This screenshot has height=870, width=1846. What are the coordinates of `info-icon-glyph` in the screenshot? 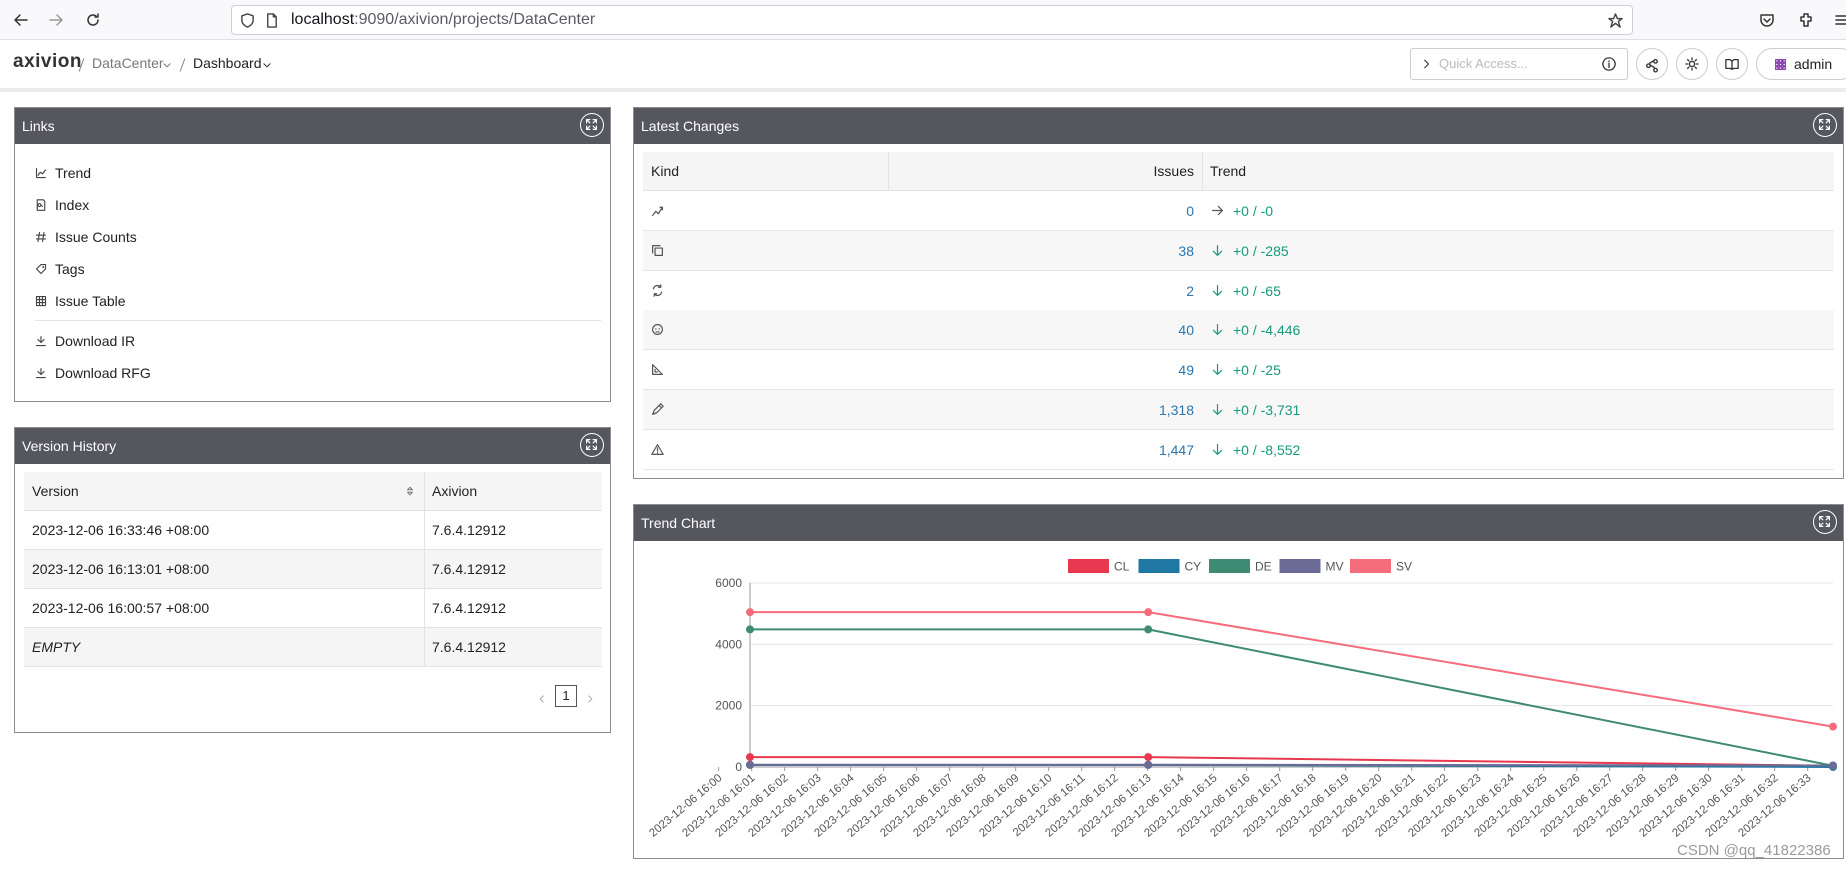 It's located at (1609, 64).